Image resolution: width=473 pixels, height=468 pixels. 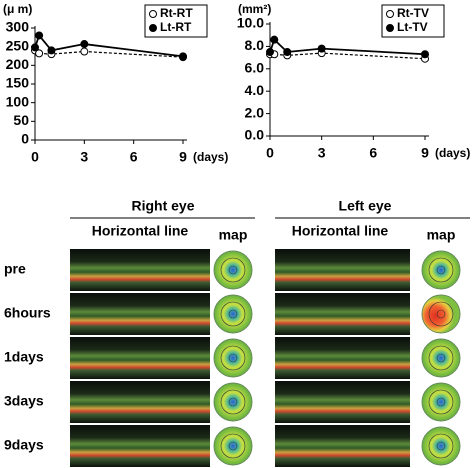 What do you see at coordinates (255, 68) in the screenshot?
I see `y-tick-label: 6.0` at bounding box center [255, 68].